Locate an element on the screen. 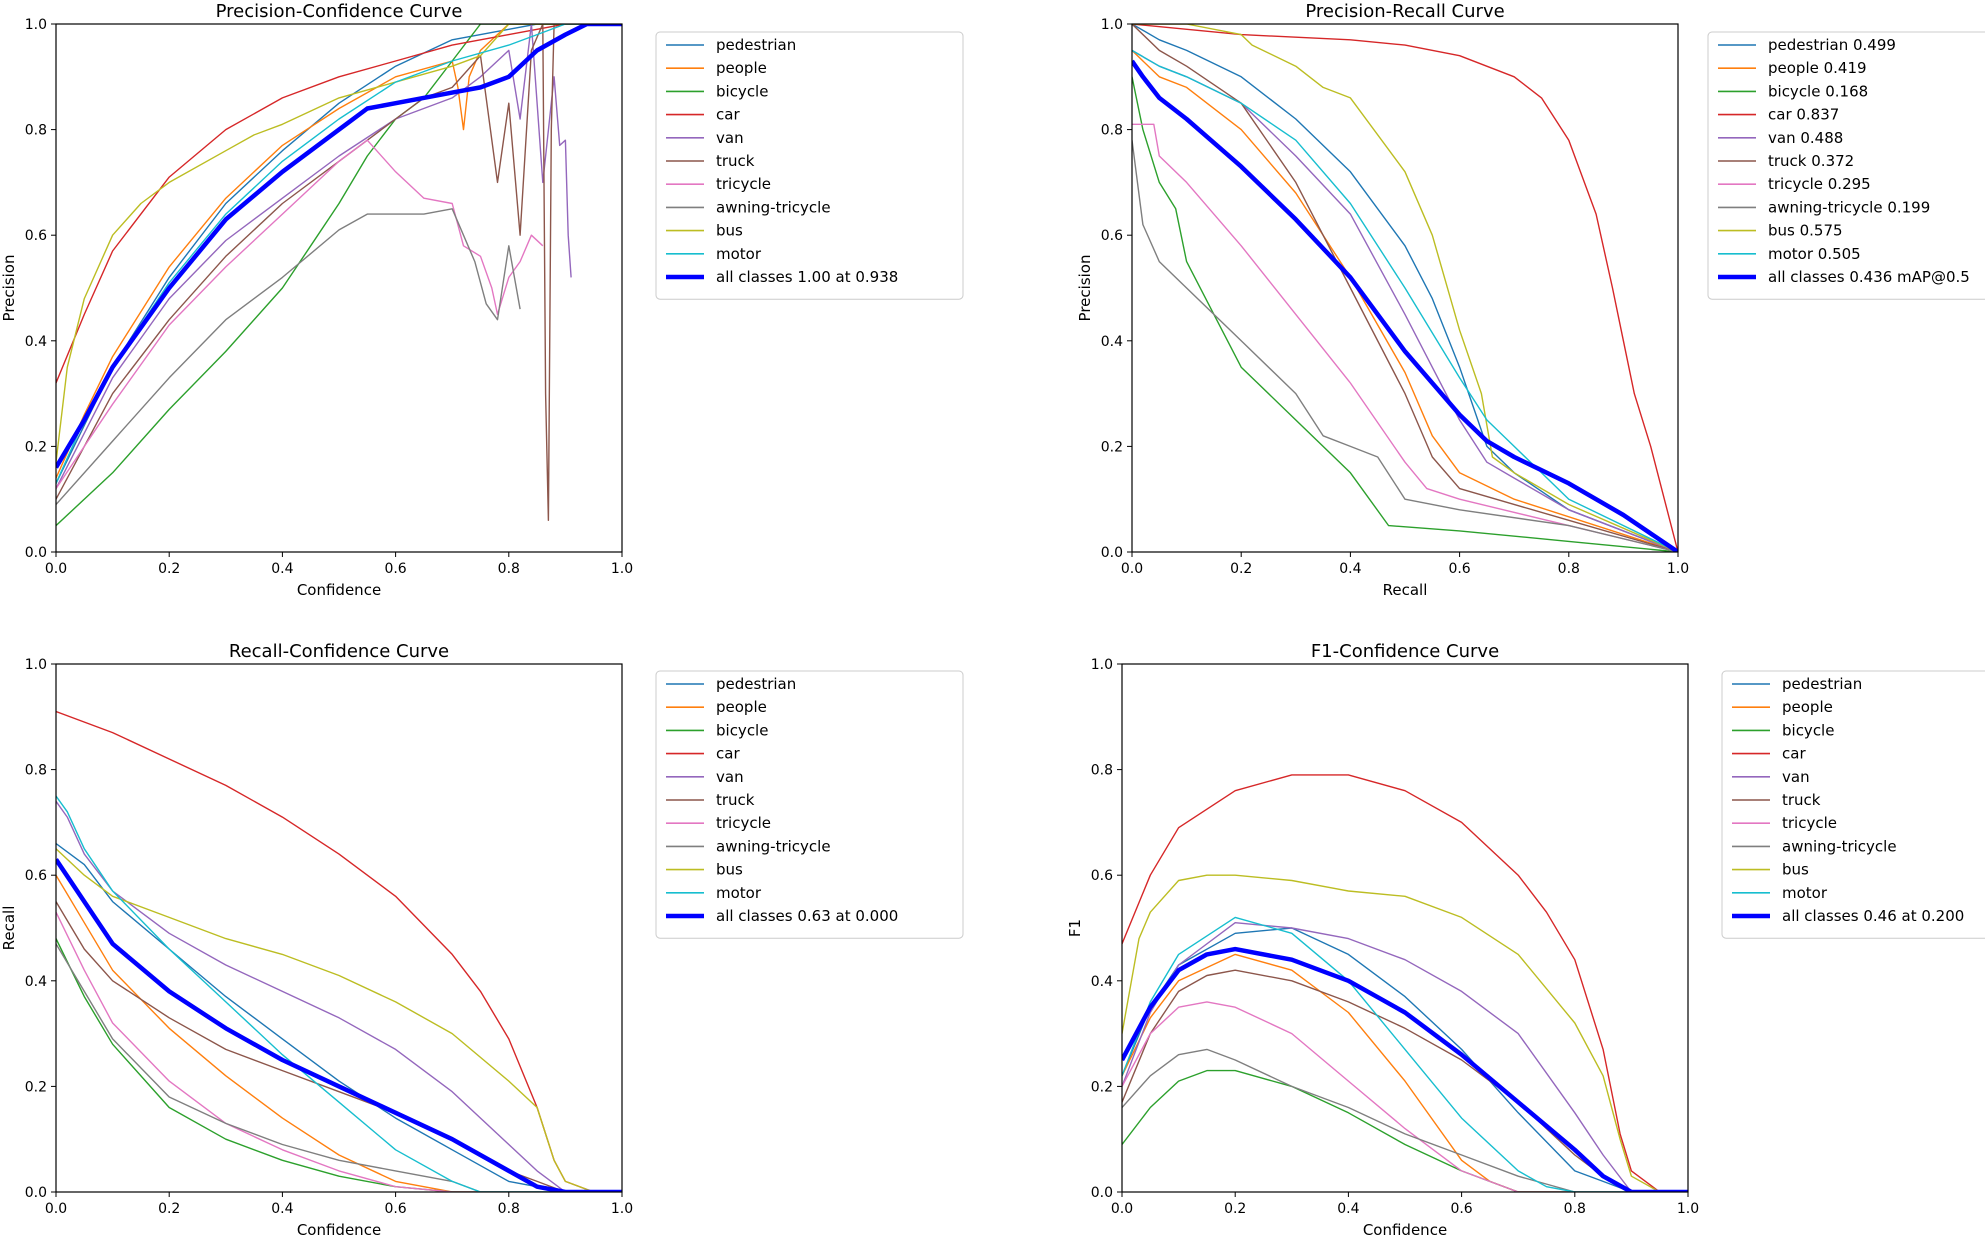 Image resolution: width=1985 pixels, height=1237 pixels. x-tick-label: 0.2 is located at coordinates (1235, 1209).